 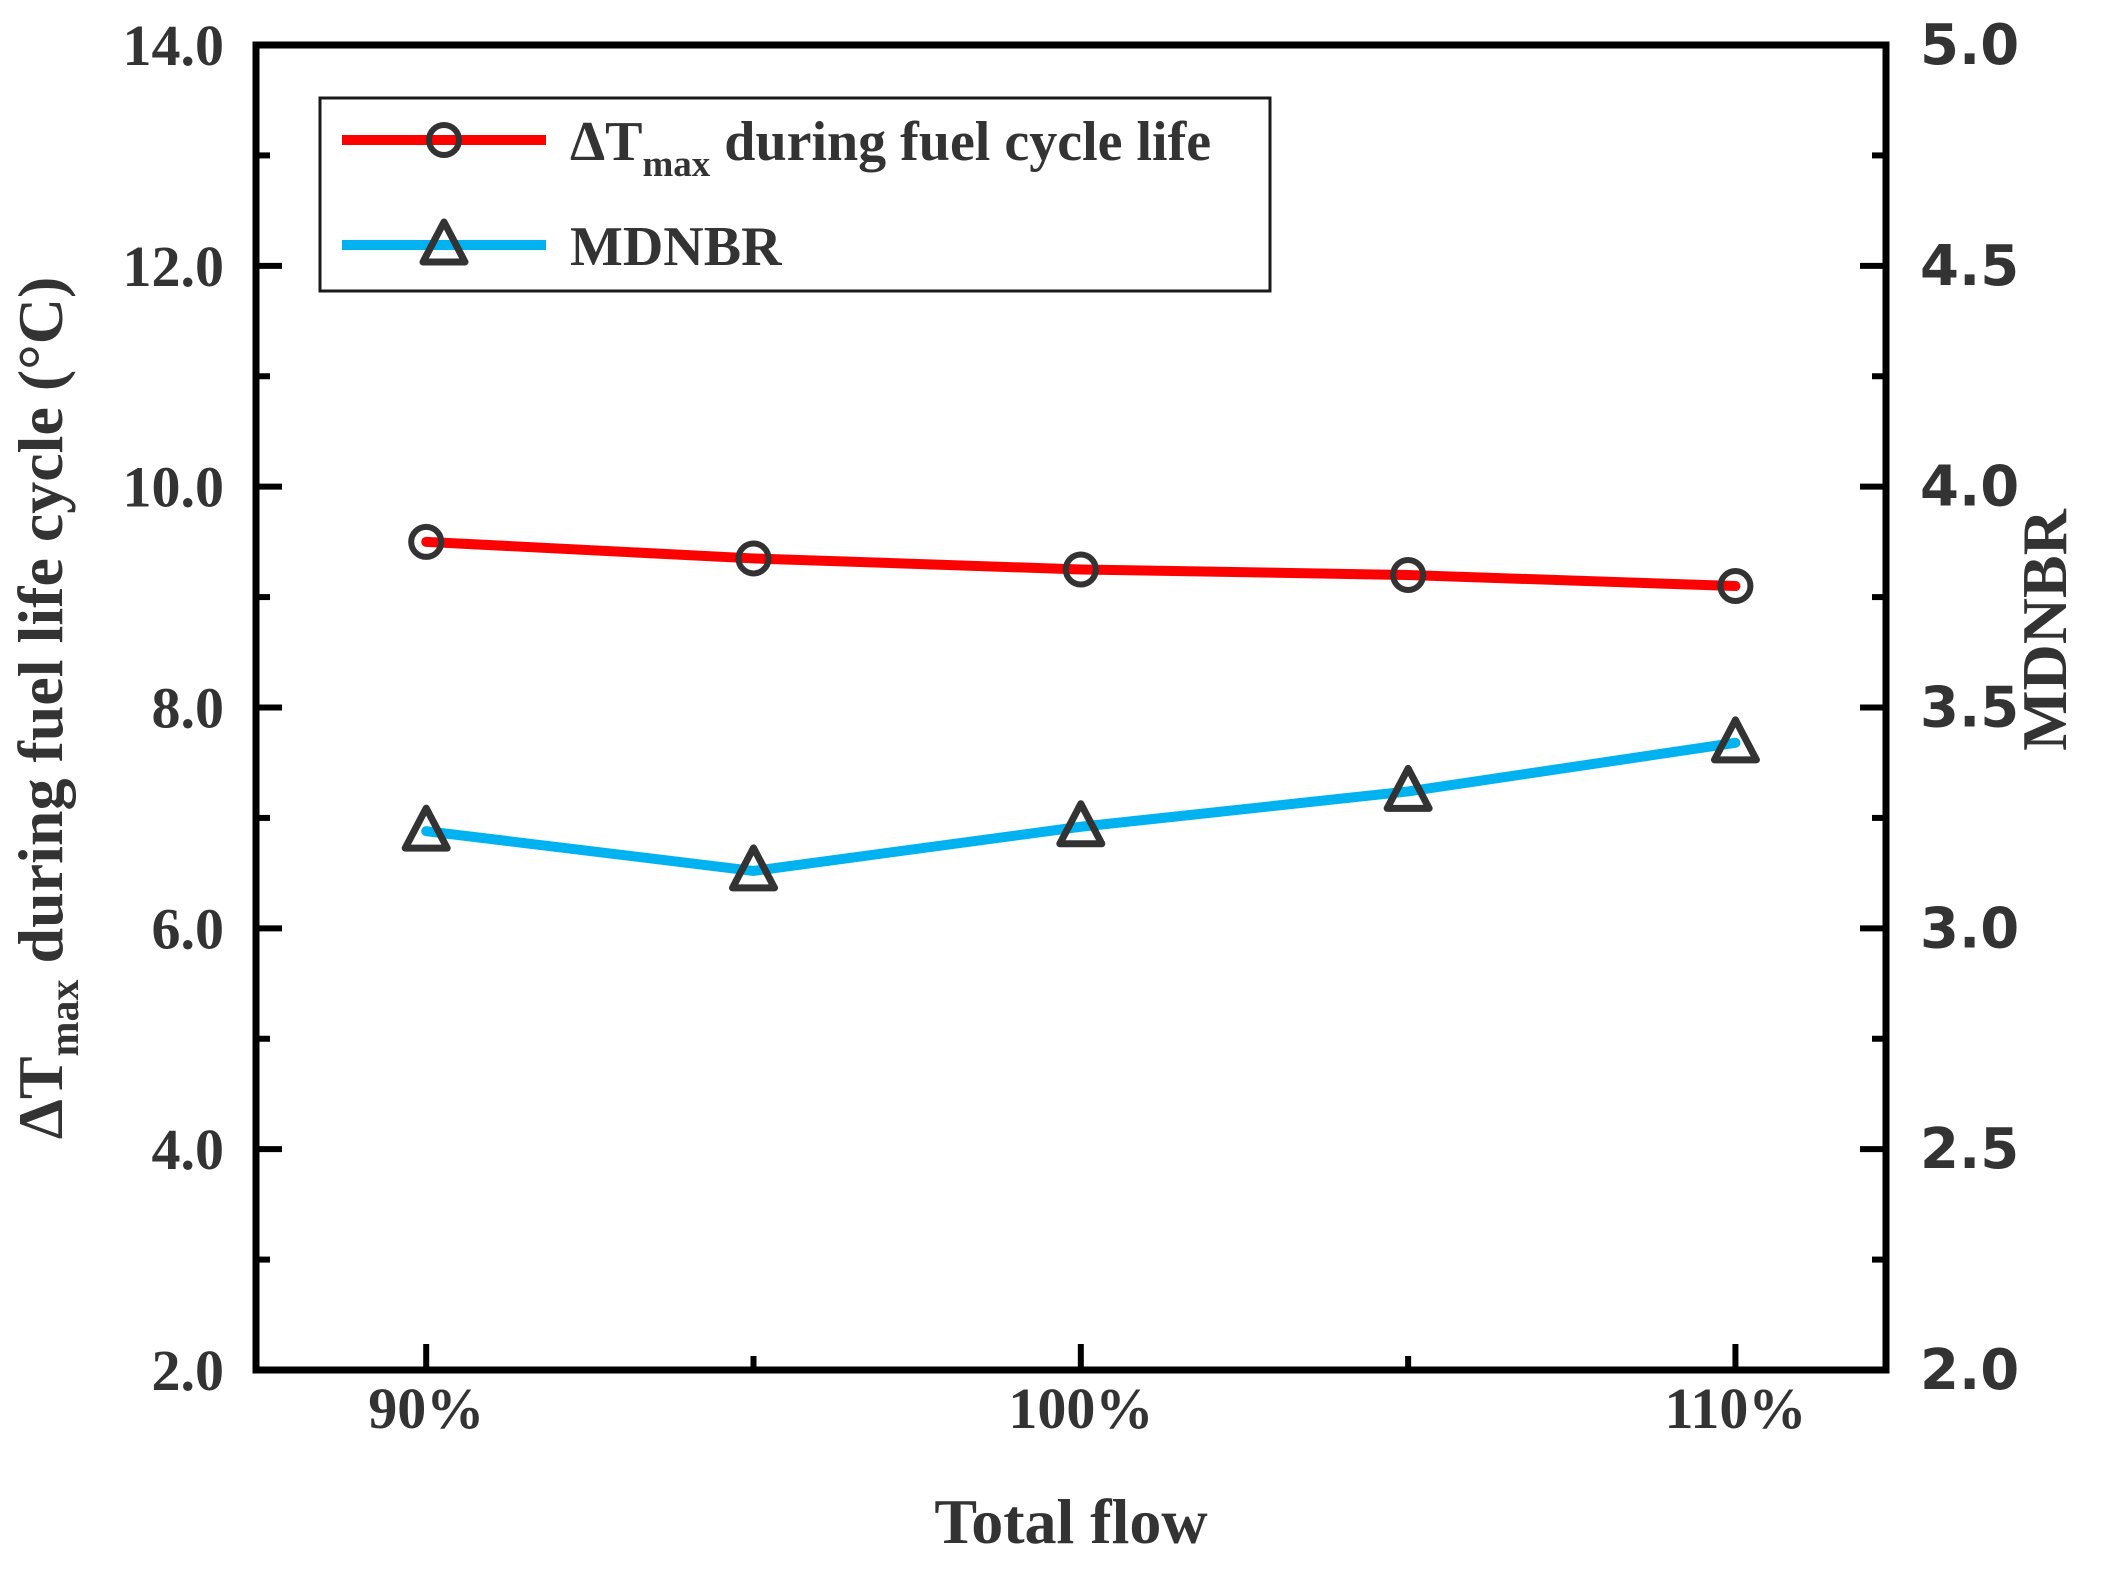 I want to click on series-dtmax-line, so click(x=1081, y=564).